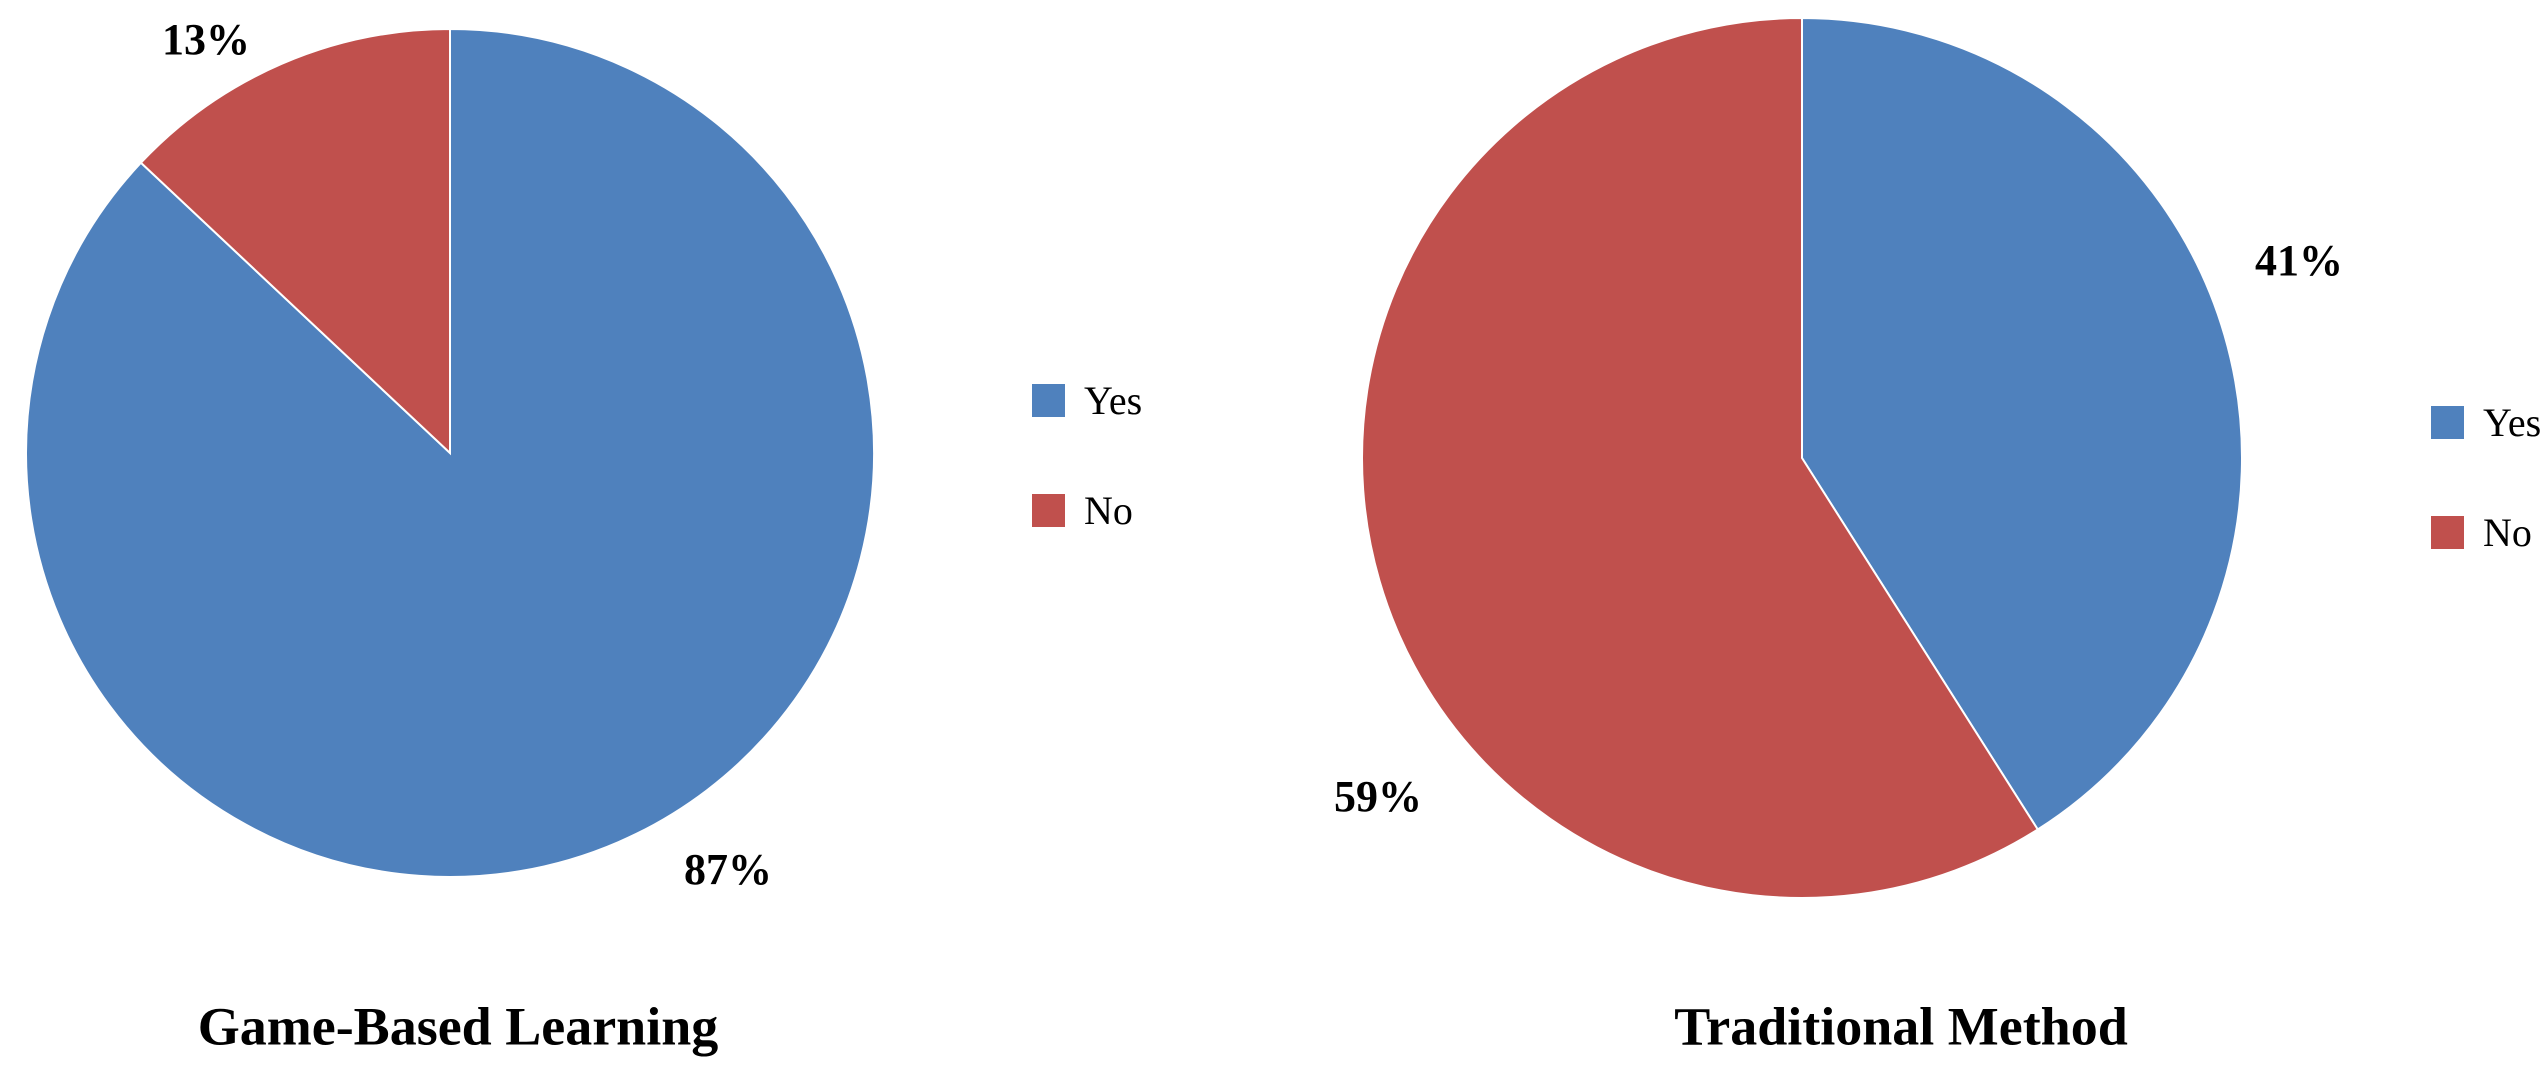 The image size is (2548, 1082). Describe the element at coordinates (206, 39) in the screenshot. I see `data-label: 13%` at that location.